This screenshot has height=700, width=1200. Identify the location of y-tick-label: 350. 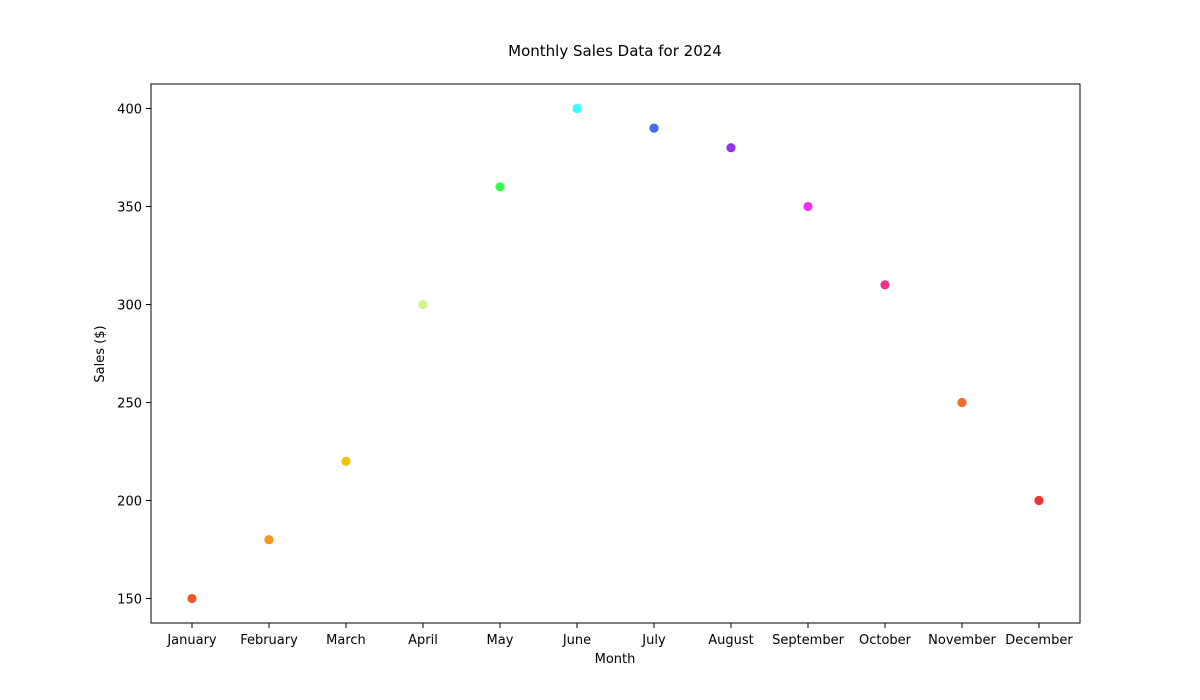
(129, 208).